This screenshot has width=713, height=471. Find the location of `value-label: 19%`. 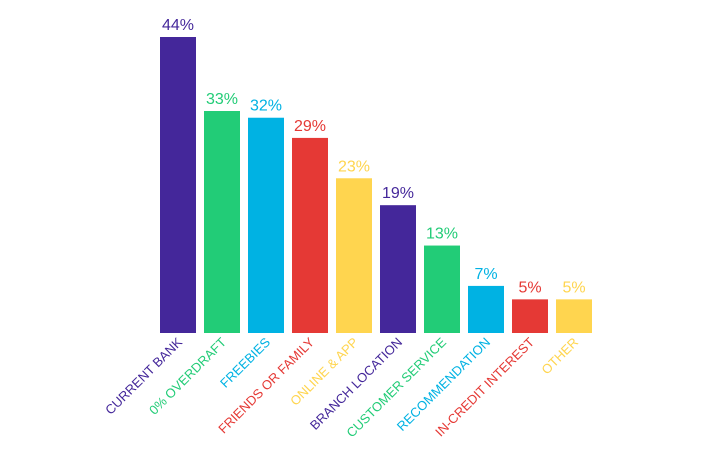

value-label: 19% is located at coordinates (398, 193).